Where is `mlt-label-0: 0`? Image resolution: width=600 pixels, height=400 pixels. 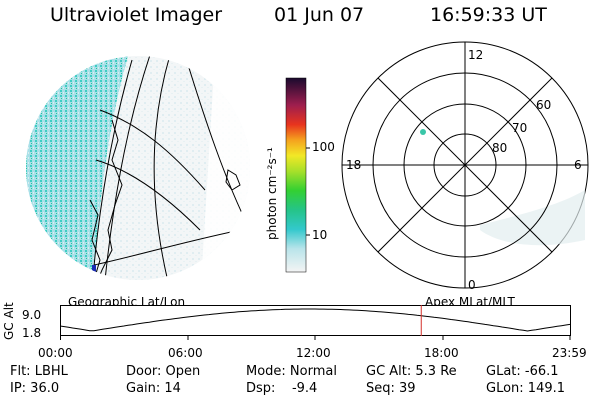 mlt-label-0: 0 is located at coordinates (472, 285).